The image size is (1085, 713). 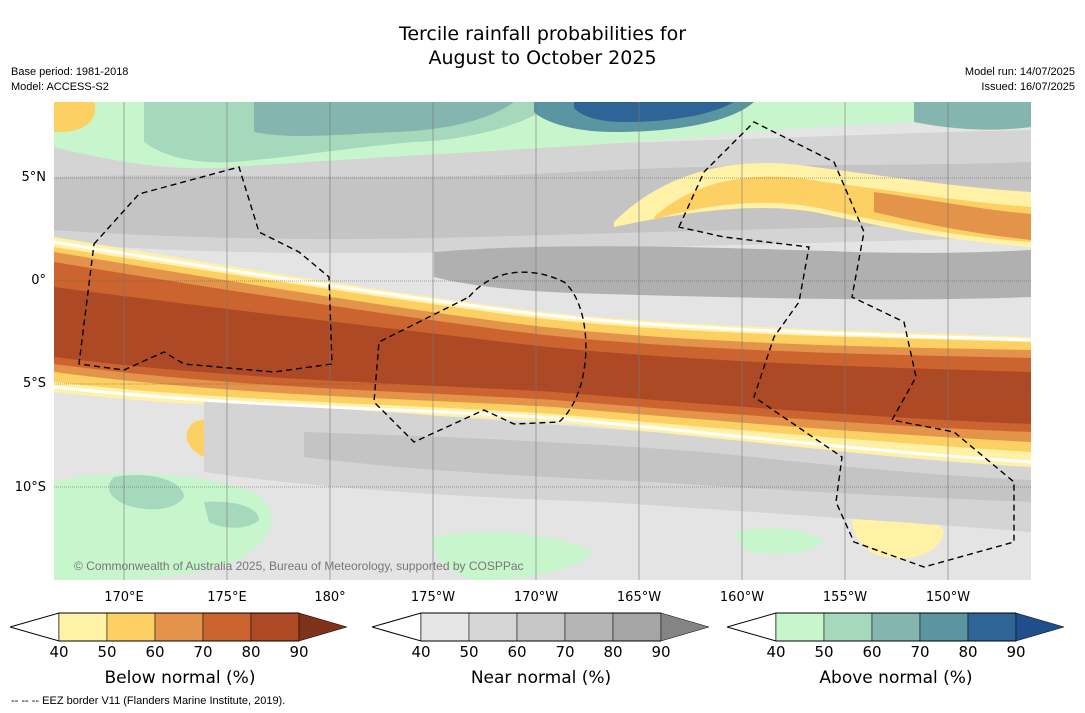 I want to click on lon-label: 170°W, so click(x=536, y=597).